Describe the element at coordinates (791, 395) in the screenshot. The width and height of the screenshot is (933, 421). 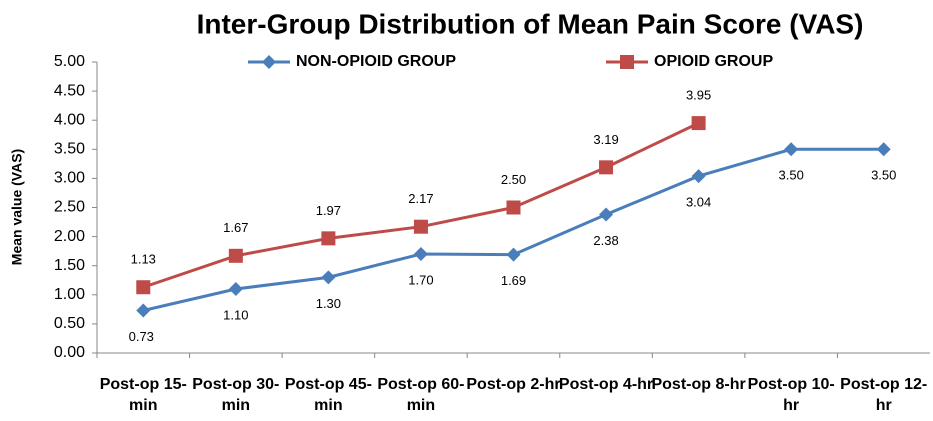
I see `x-tick-label: Post-op 10-hr` at that location.